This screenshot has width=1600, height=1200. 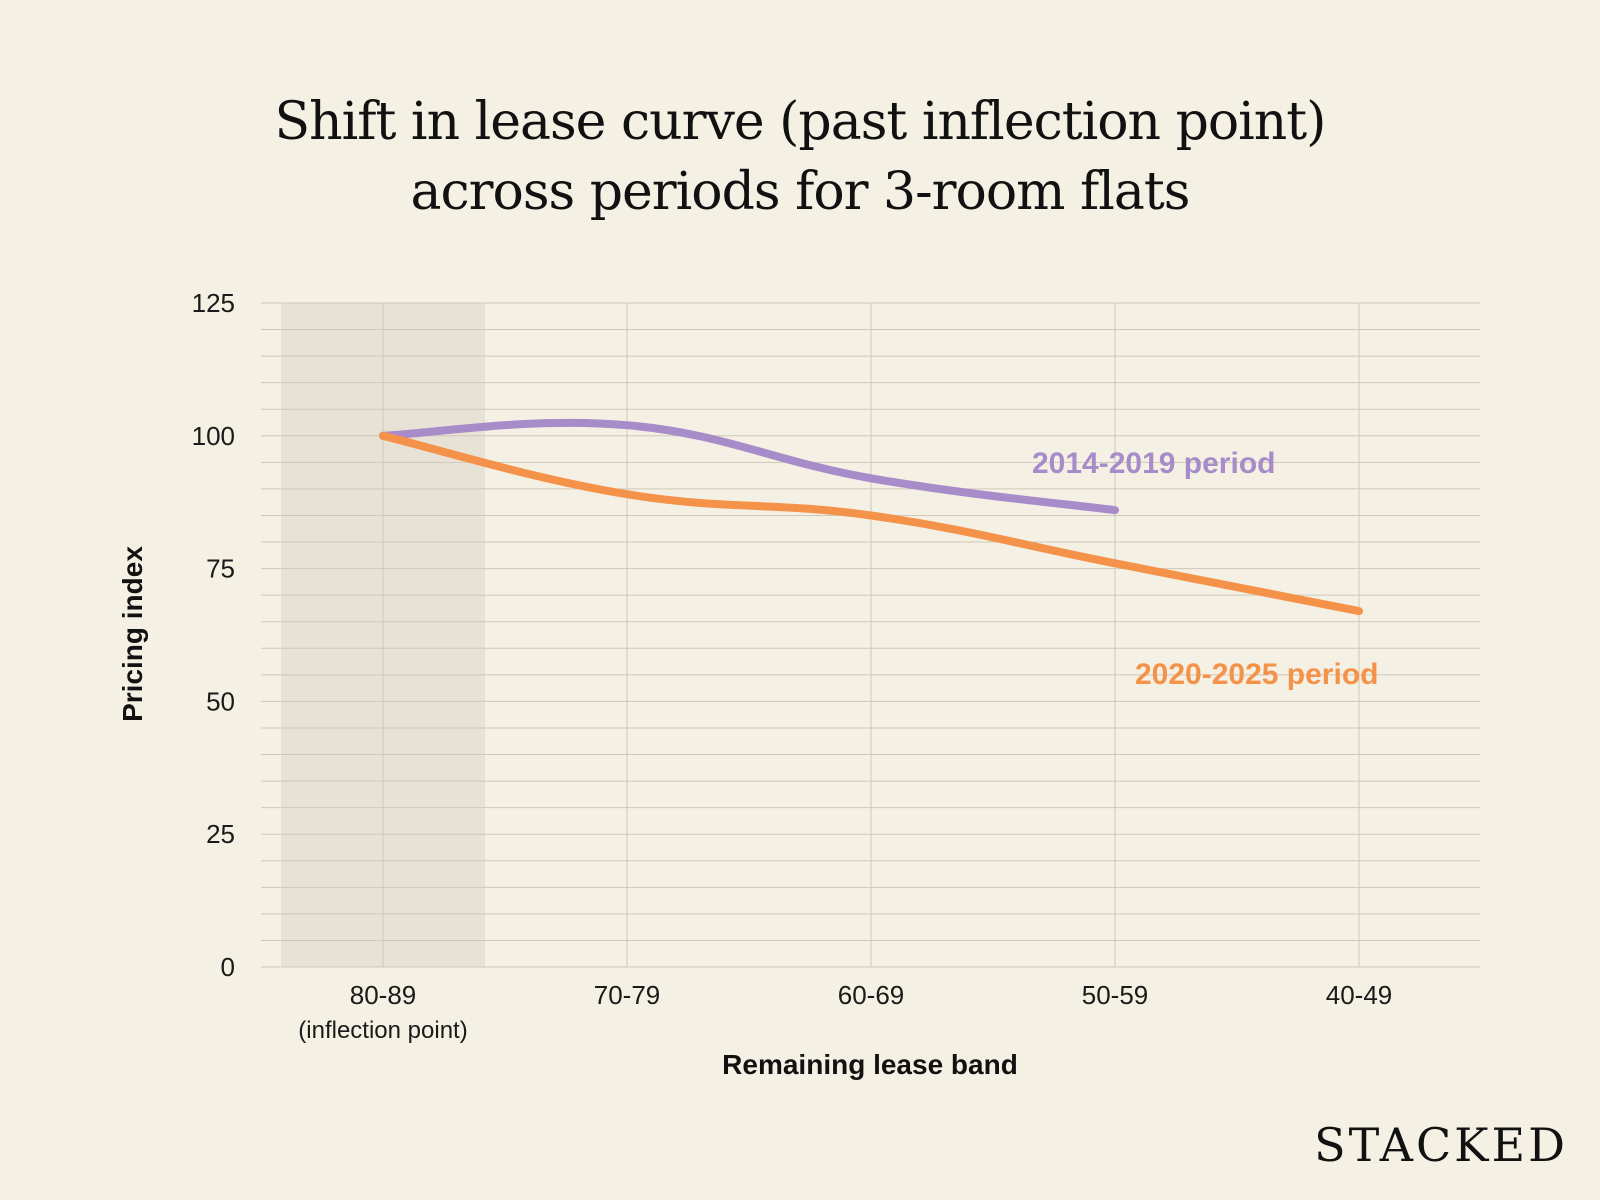 I want to click on series-label-0: 2014-2019 period, so click(x=1153, y=463).